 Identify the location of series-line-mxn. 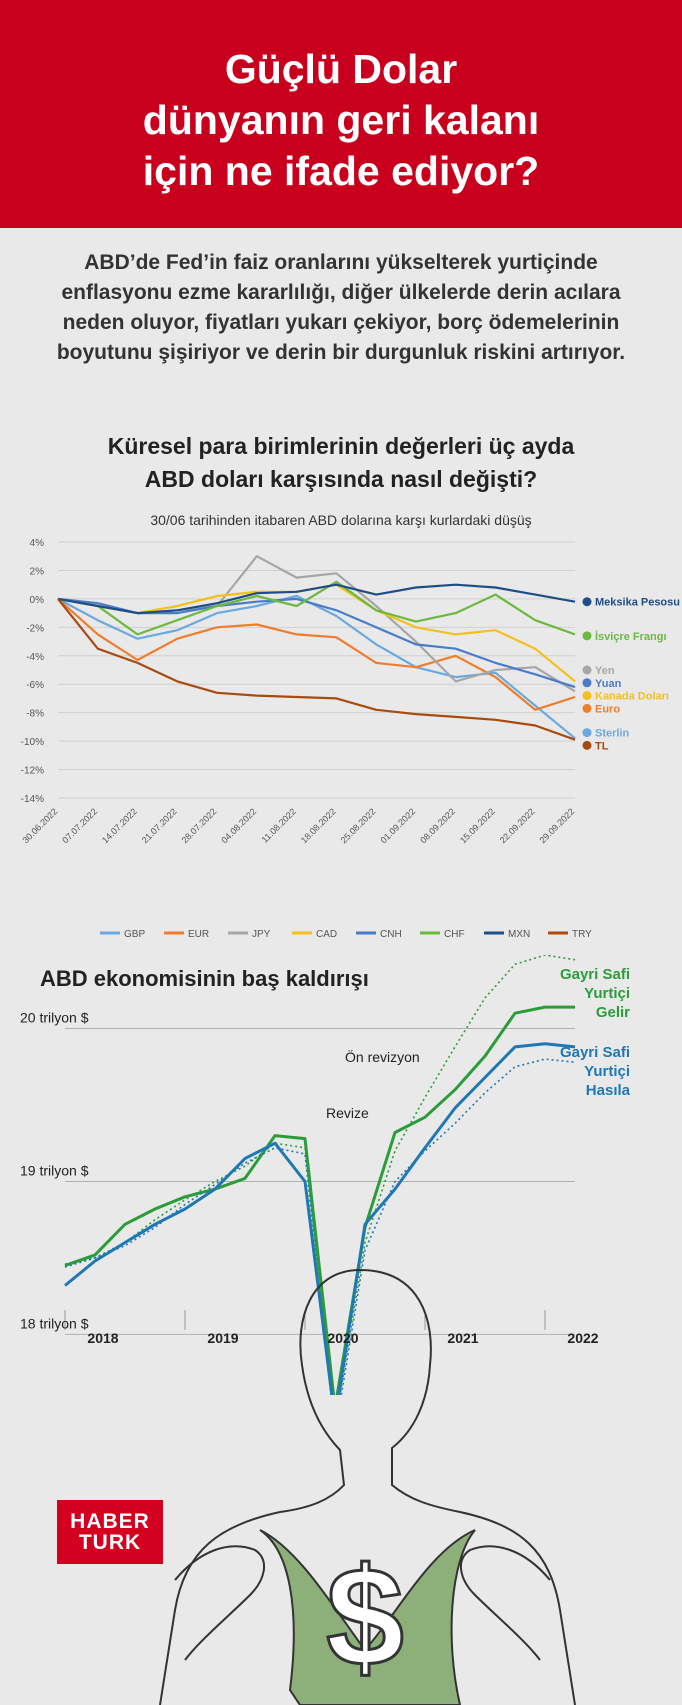
(316, 599).